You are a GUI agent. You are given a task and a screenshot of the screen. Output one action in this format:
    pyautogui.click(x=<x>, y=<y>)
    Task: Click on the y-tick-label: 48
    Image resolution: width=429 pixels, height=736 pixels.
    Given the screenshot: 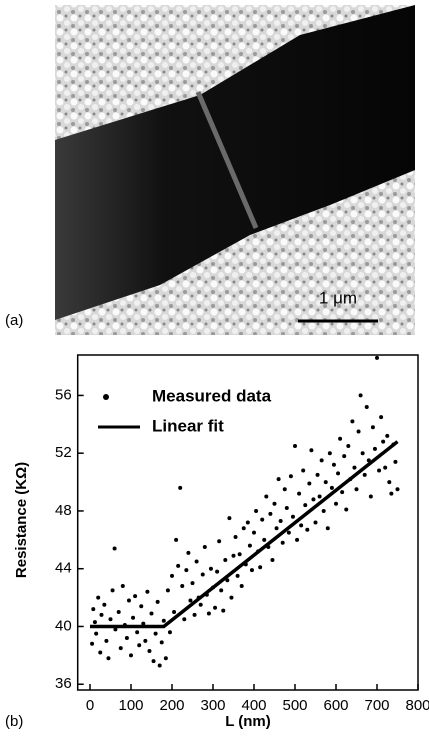 What is the action you would take?
    pyautogui.click(x=63, y=510)
    